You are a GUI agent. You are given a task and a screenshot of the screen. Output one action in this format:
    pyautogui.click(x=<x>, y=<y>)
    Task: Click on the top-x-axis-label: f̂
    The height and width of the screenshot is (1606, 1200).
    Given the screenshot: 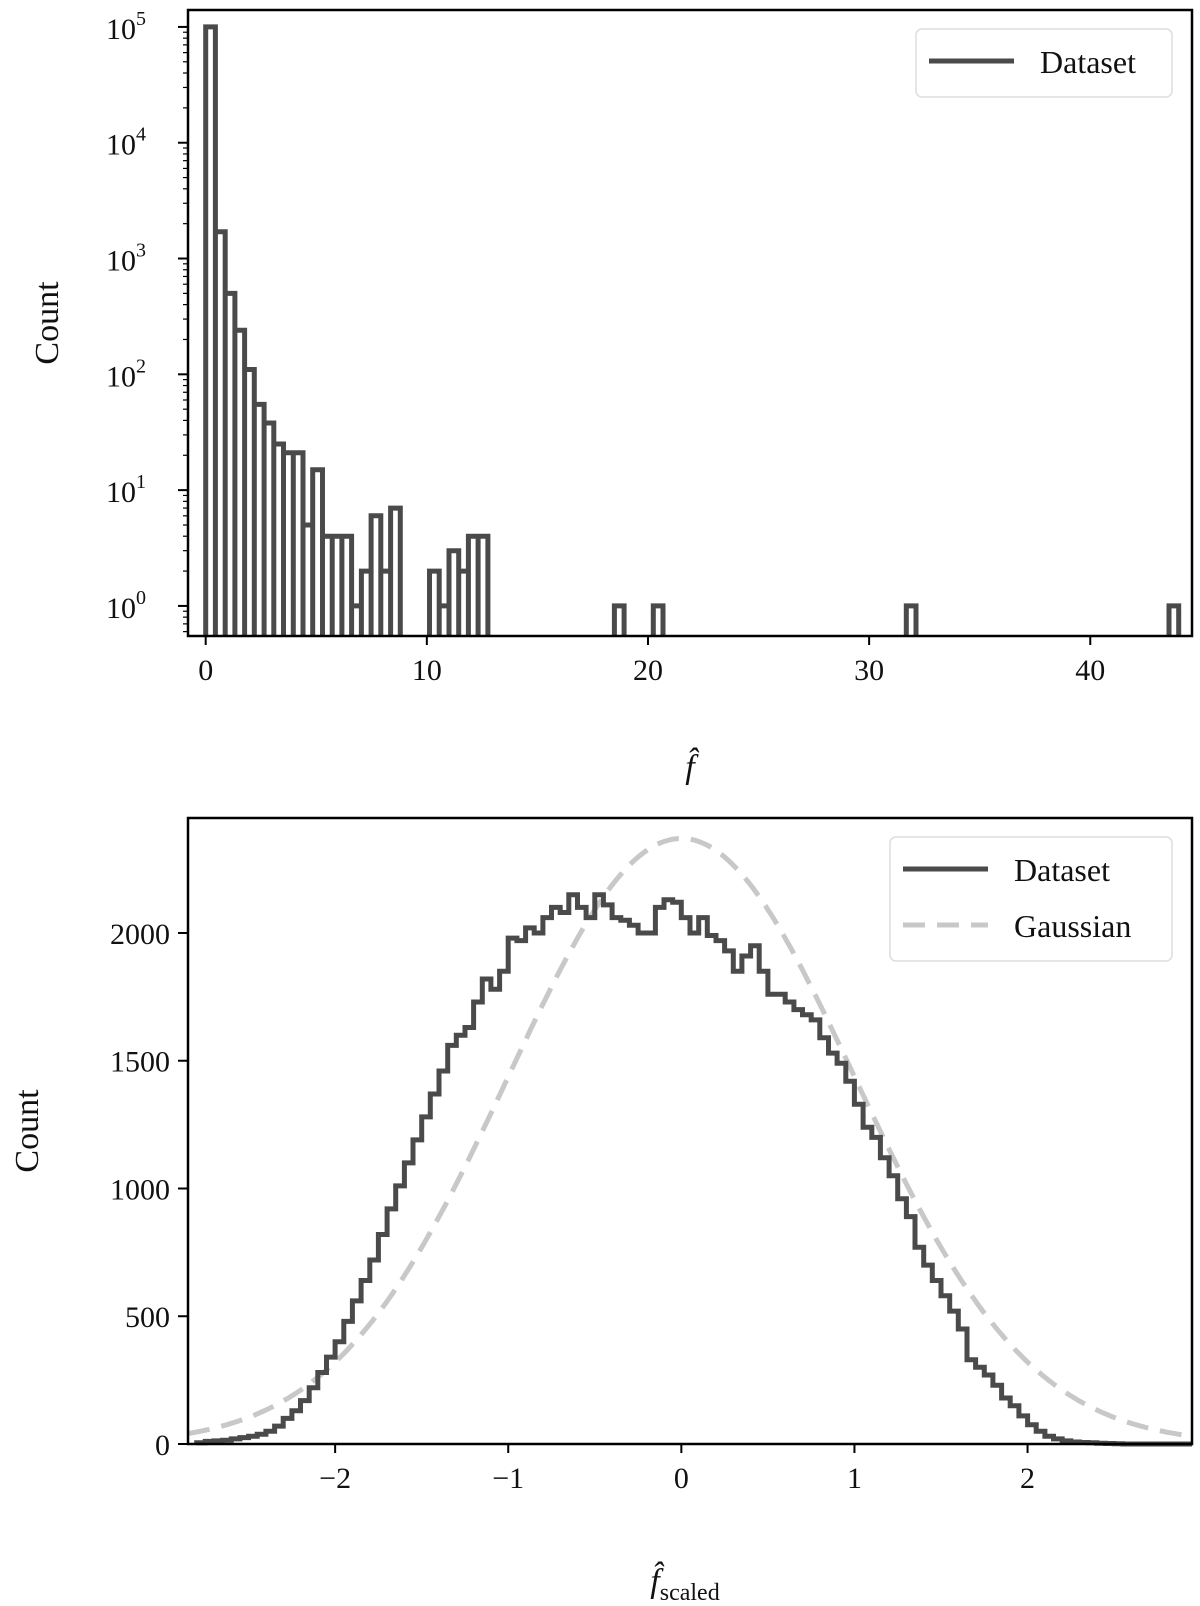 What is the action you would take?
    pyautogui.click(x=692, y=766)
    